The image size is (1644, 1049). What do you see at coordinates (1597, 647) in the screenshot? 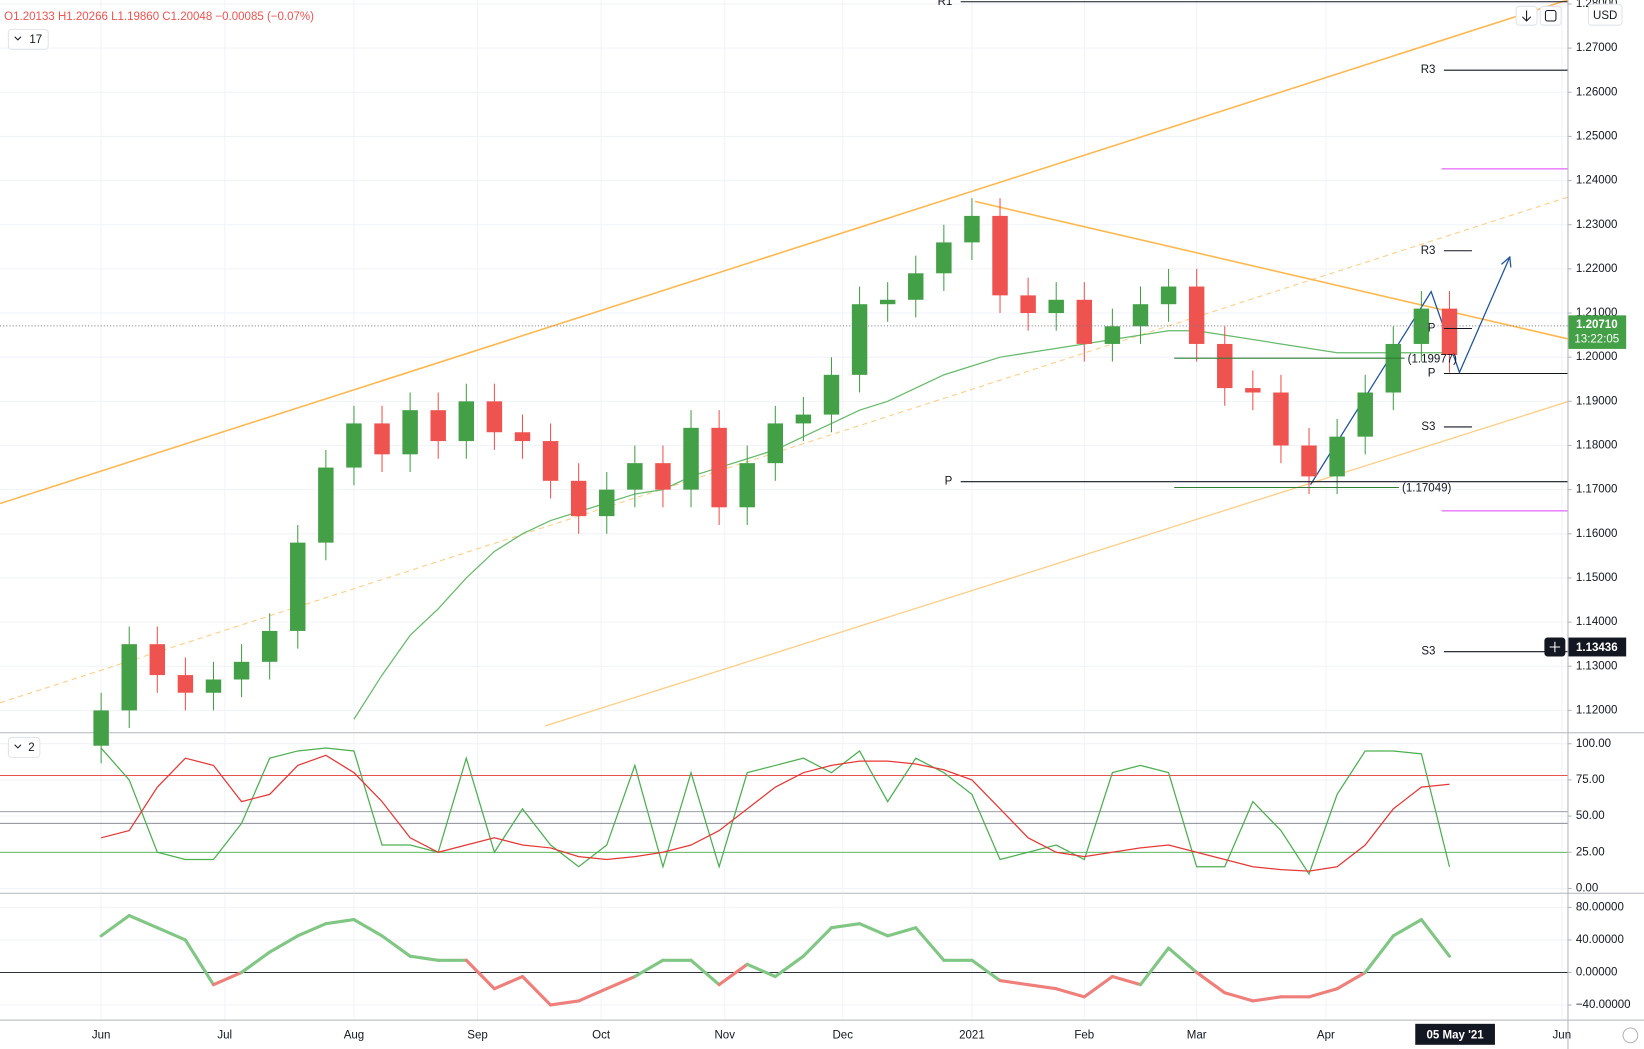
I see `crosshair-price-tag` at bounding box center [1597, 647].